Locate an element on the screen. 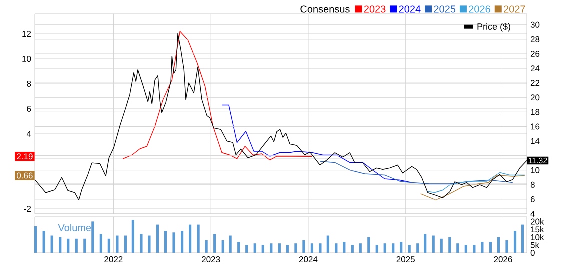 This screenshot has height=264, width=567. legend-label: 2024 is located at coordinates (410, 9).